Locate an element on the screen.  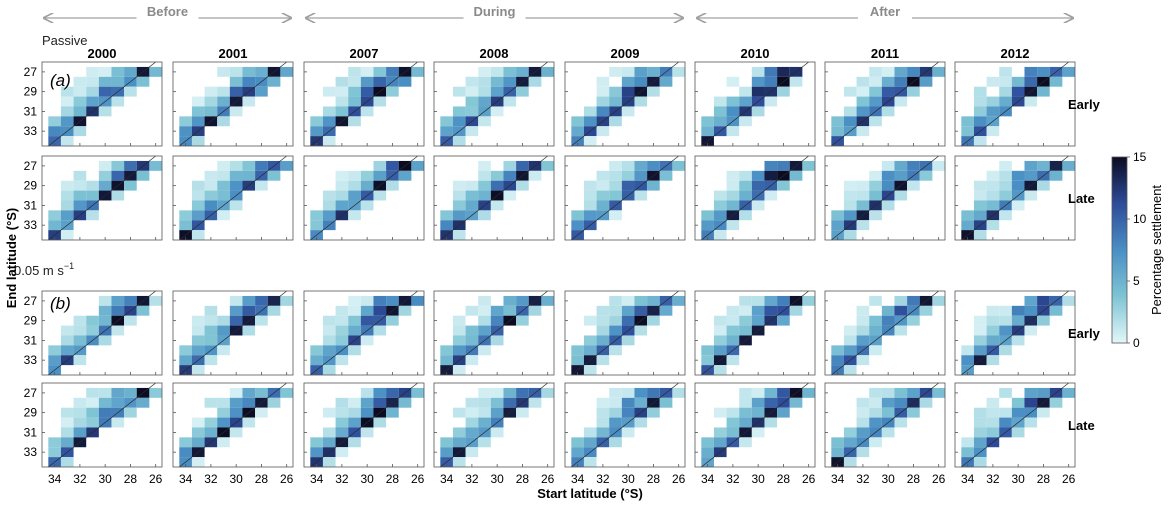
y-tick-label: 33 is located at coordinates (31, 452).